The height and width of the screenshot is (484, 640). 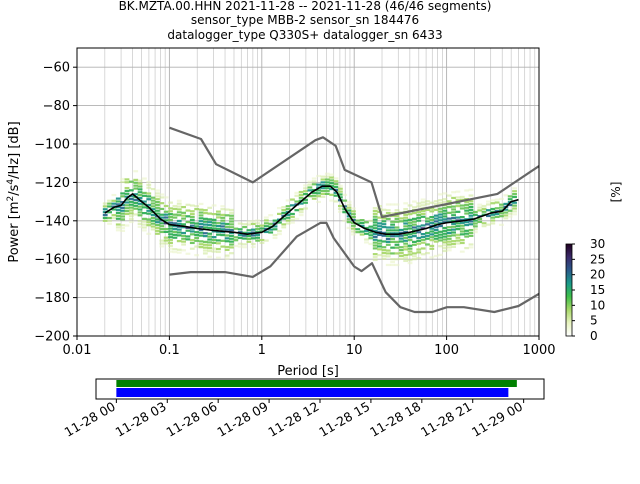 What do you see at coordinates (312, 392) in the screenshot?
I see `timeline-bar-blue` at bounding box center [312, 392].